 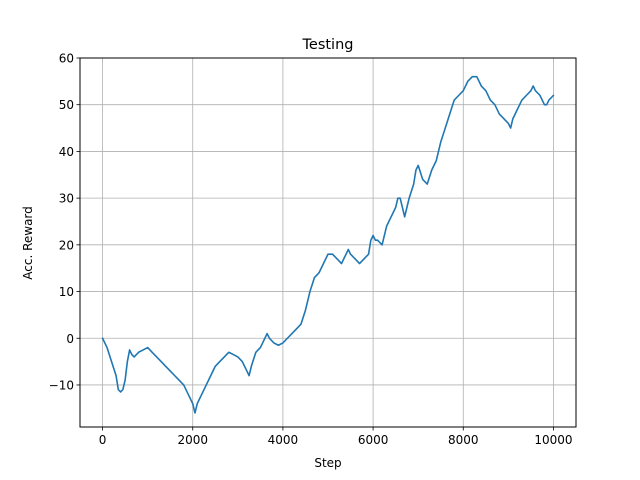 I want to click on chart-title: Testing, so click(x=328, y=45).